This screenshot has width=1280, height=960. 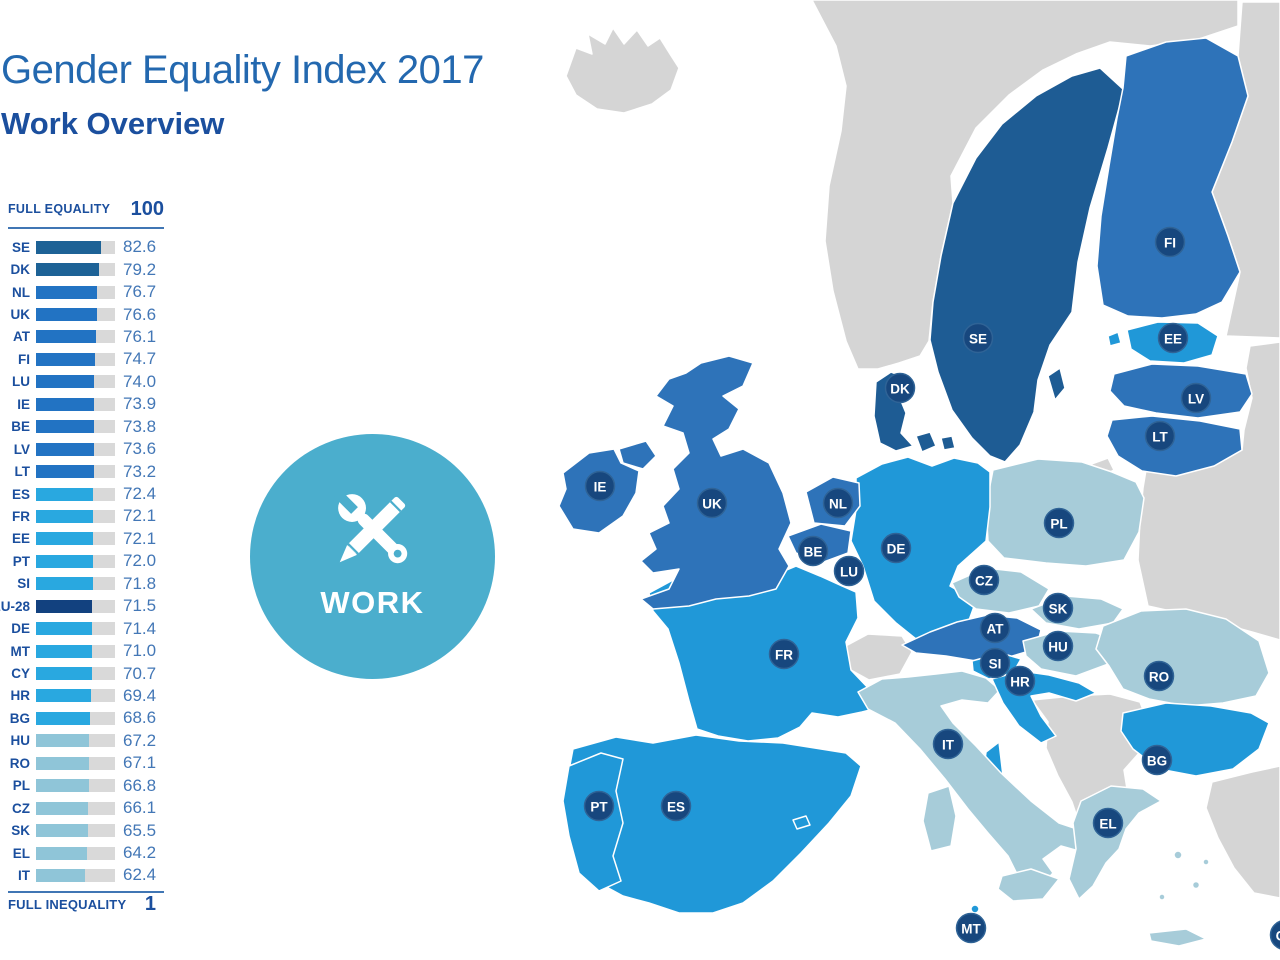 I want to click on map-label-circle-CZ, so click(x=984, y=580).